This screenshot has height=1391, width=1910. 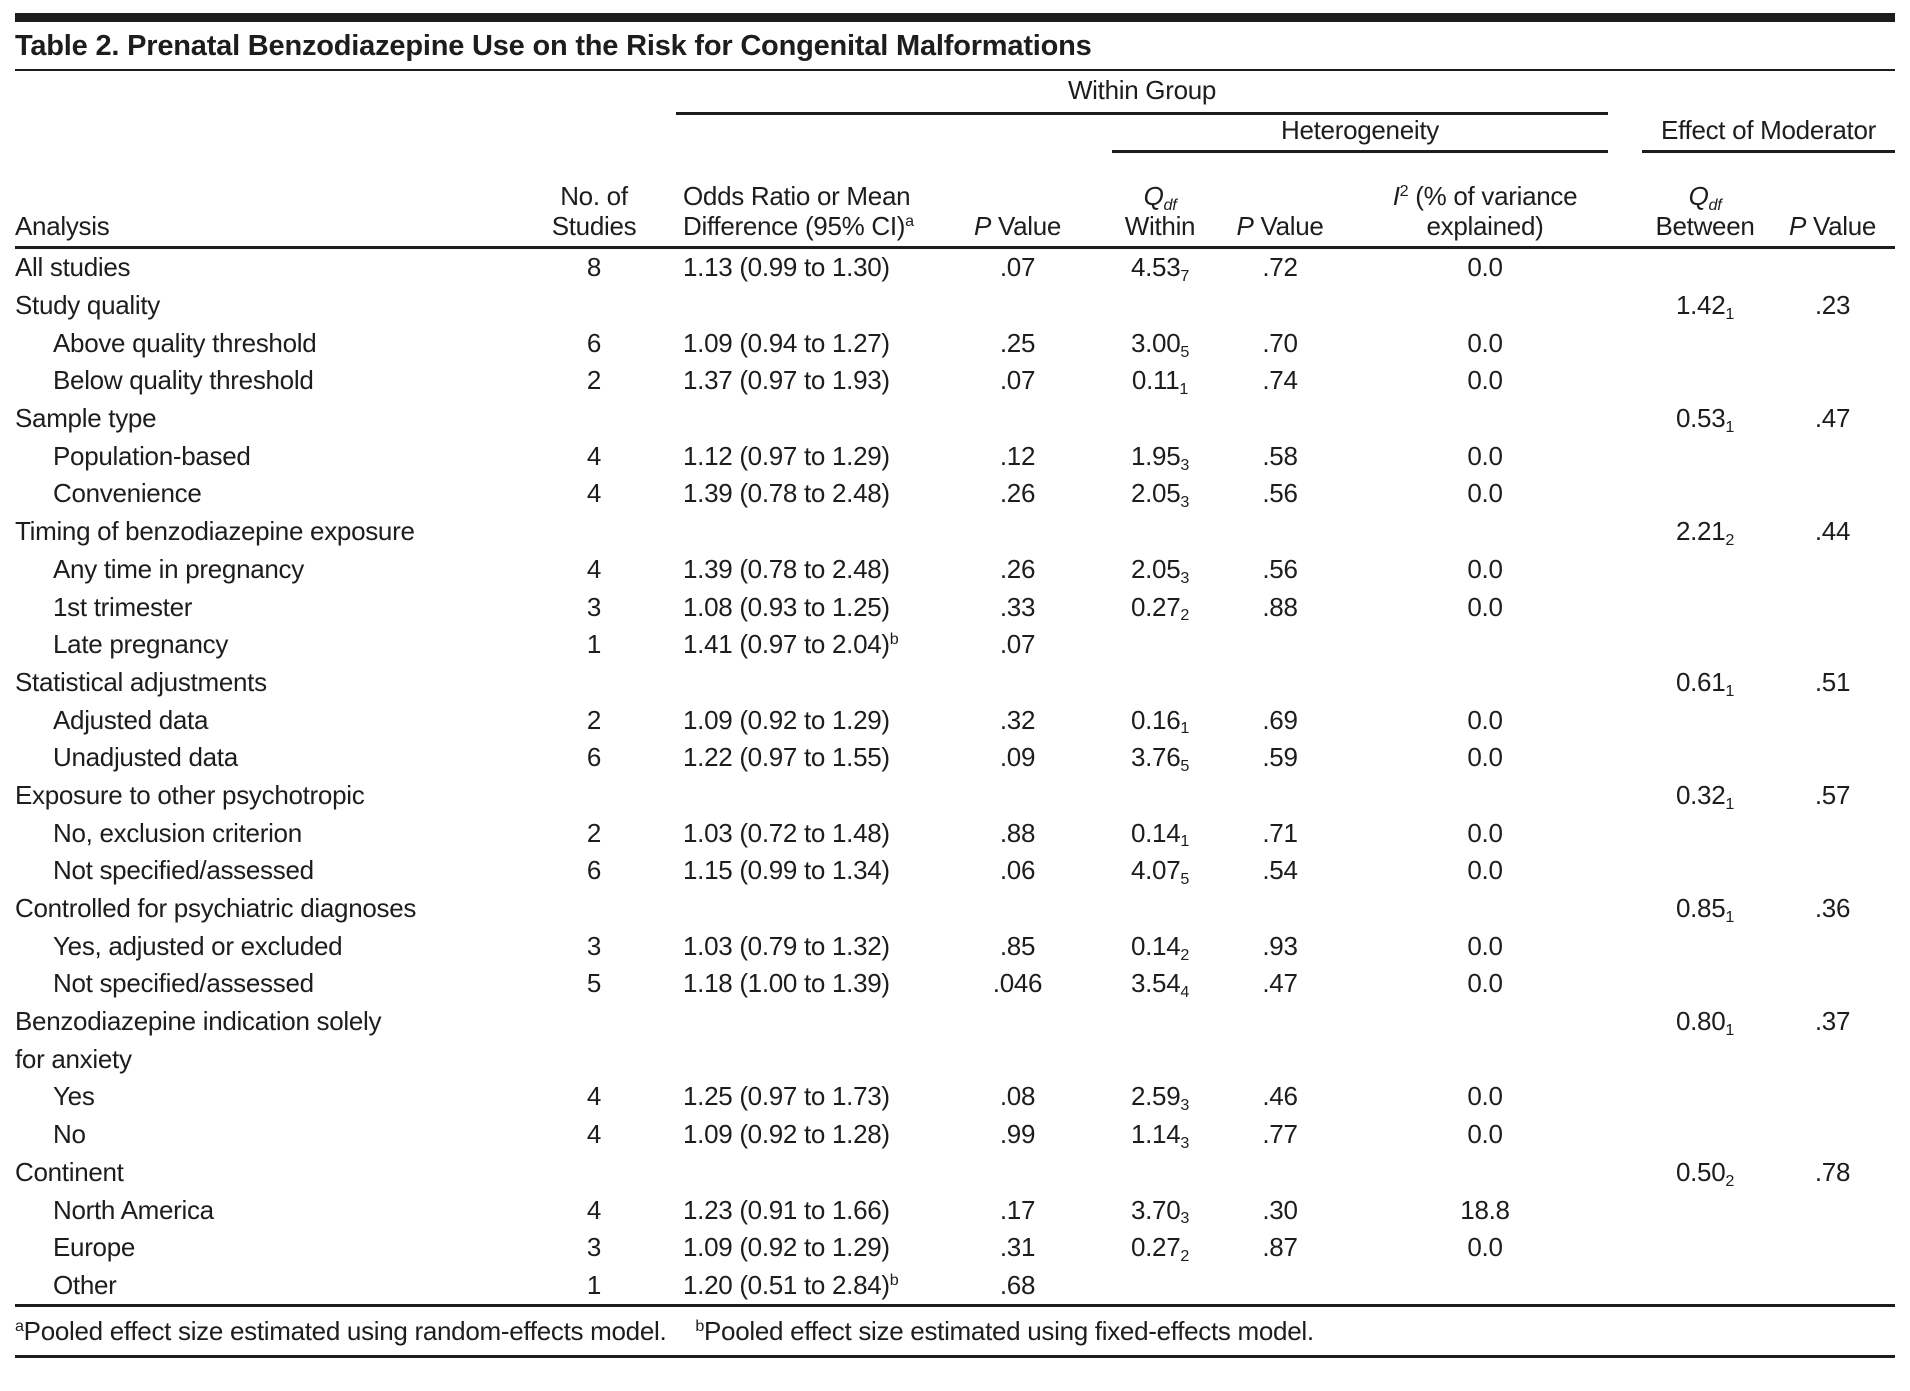 What do you see at coordinates (145, 757) in the screenshot?
I see `cell-analysis: Unadjusted data` at bounding box center [145, 757].